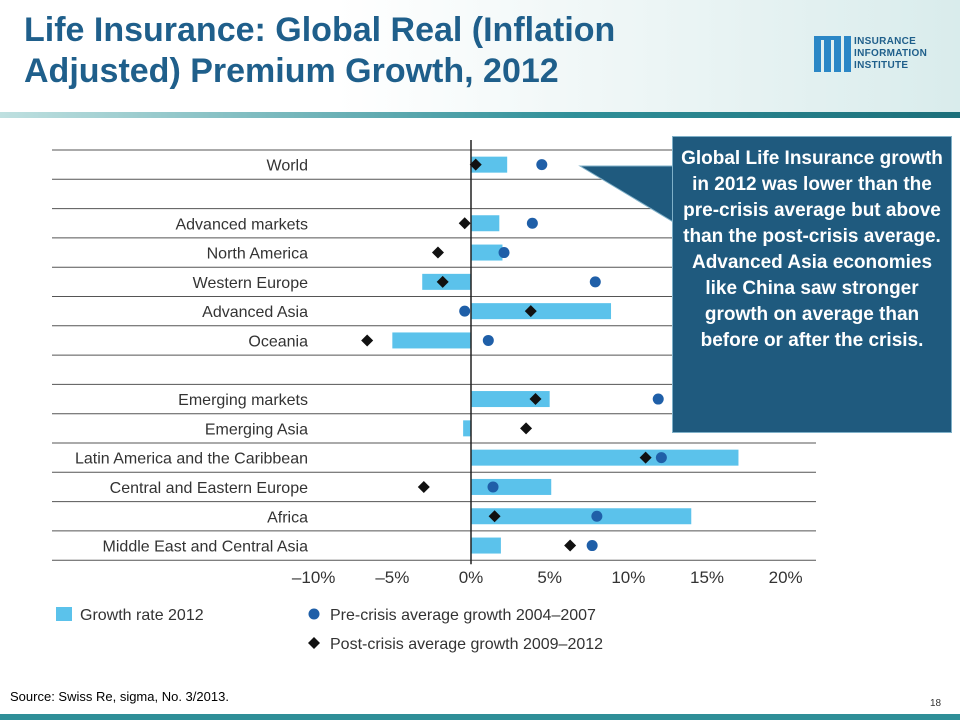  Describe the element at coordinates (510, 399) in the screenshot. I see `bar-emerging-markets` at that location.